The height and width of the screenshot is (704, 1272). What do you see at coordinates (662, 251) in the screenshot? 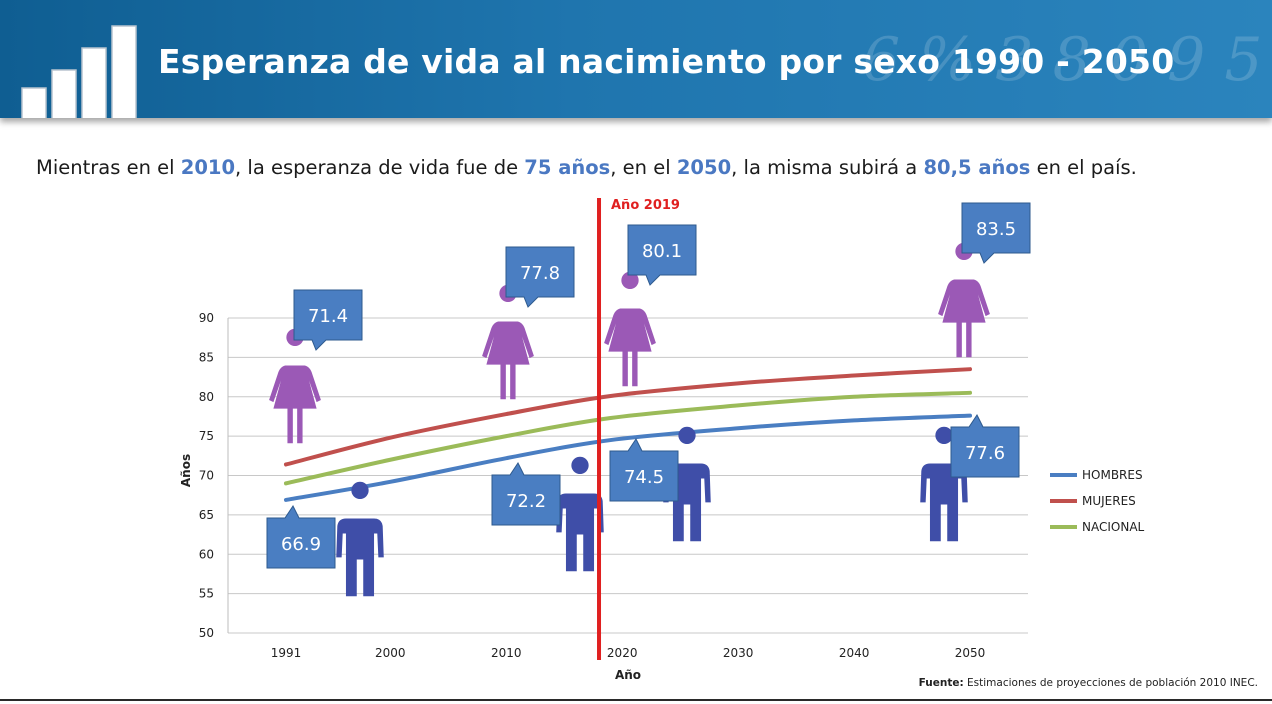
I see `callout-value: 80.1` at bounding box center [662, 251].